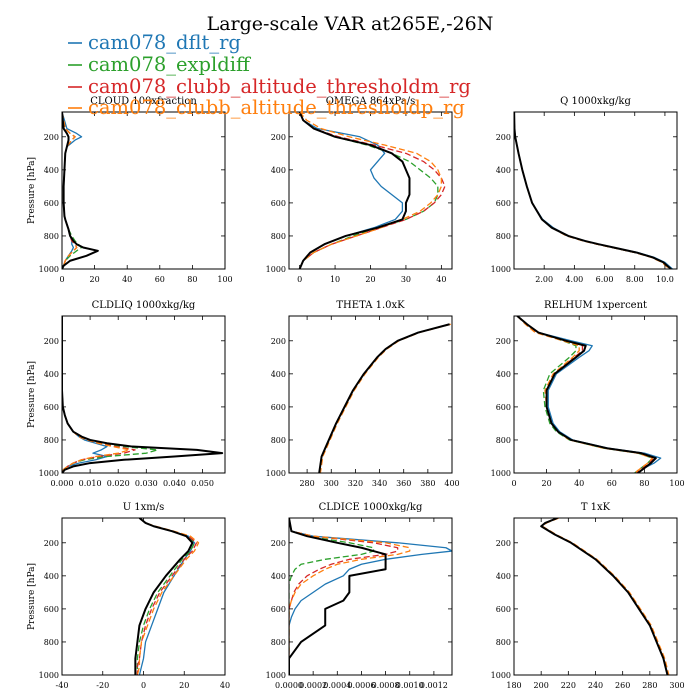 The width and height of the screenshot is (700, 700). Describe the element at coordinates (164, 42) in the screenshot. I see `legend-label: cam078_dflt_rg` at that location.